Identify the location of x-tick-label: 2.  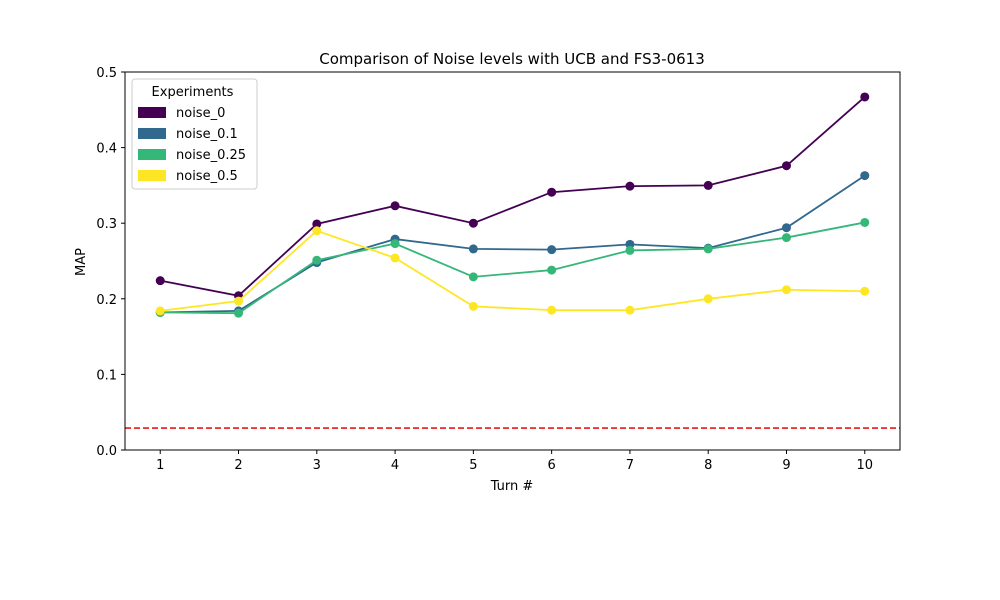
(238, 465).